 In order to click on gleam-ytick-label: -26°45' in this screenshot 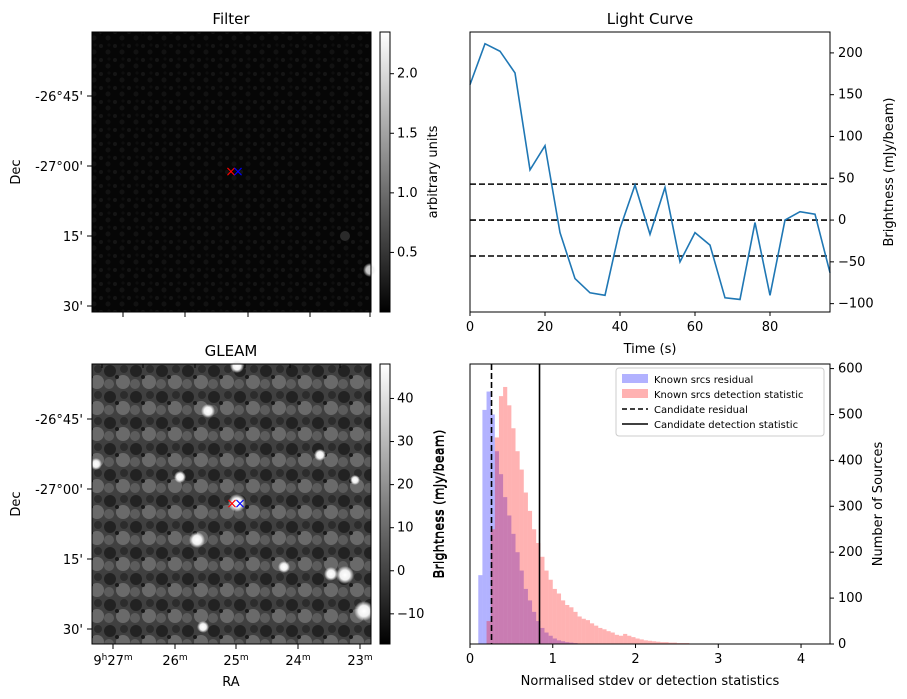, I will do `click(59, 420)`.